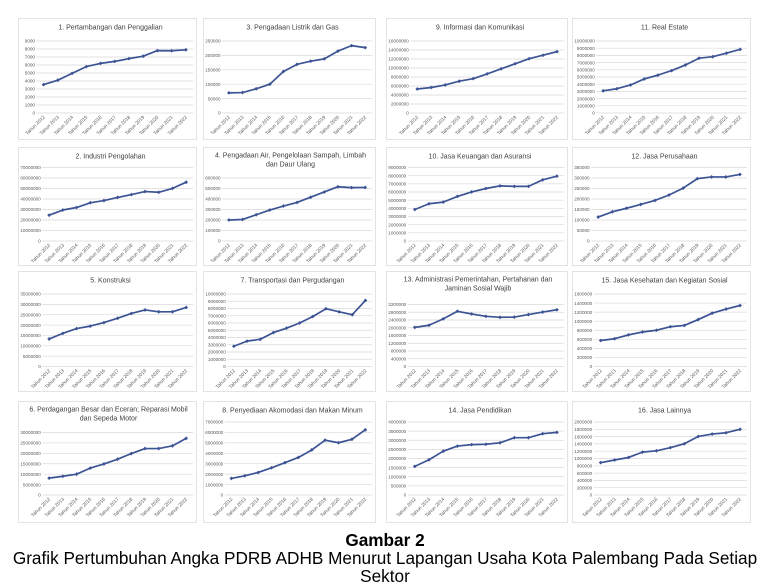 The image size is (770, 587). I want to click on svg-text: 3000000, so click(217, 344).